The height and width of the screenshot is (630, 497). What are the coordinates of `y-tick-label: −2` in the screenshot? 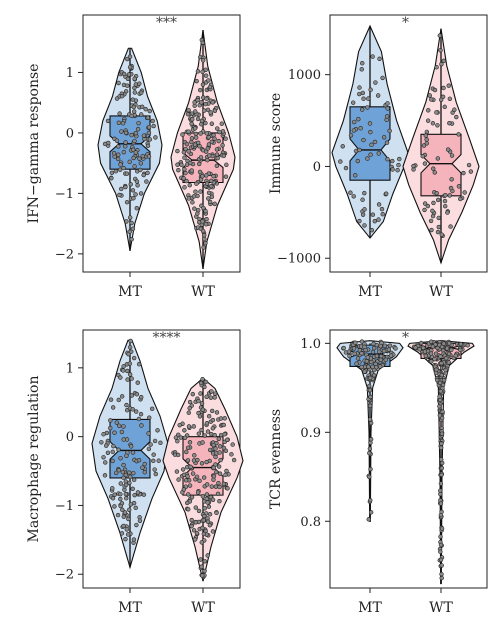 It's located at (64, 575).